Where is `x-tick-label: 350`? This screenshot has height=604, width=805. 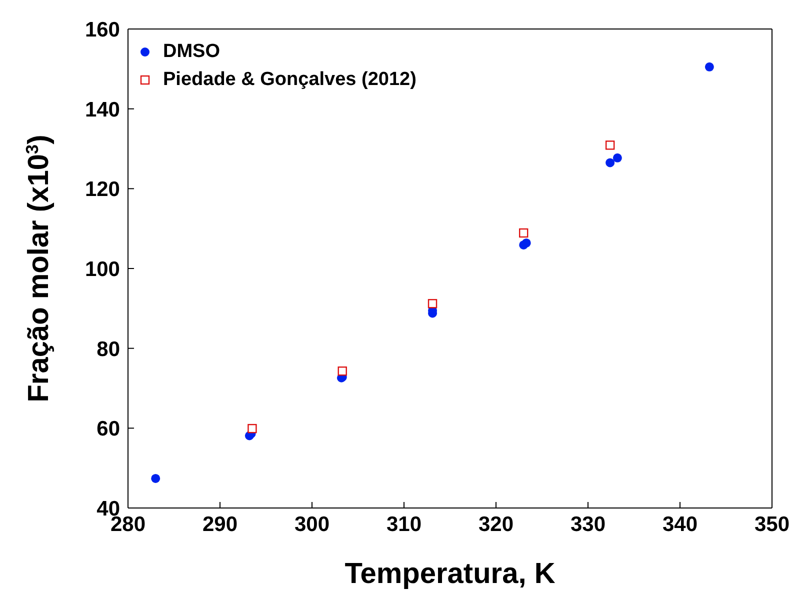 x-tick-label: 350 is located at coordinates (772, 524).